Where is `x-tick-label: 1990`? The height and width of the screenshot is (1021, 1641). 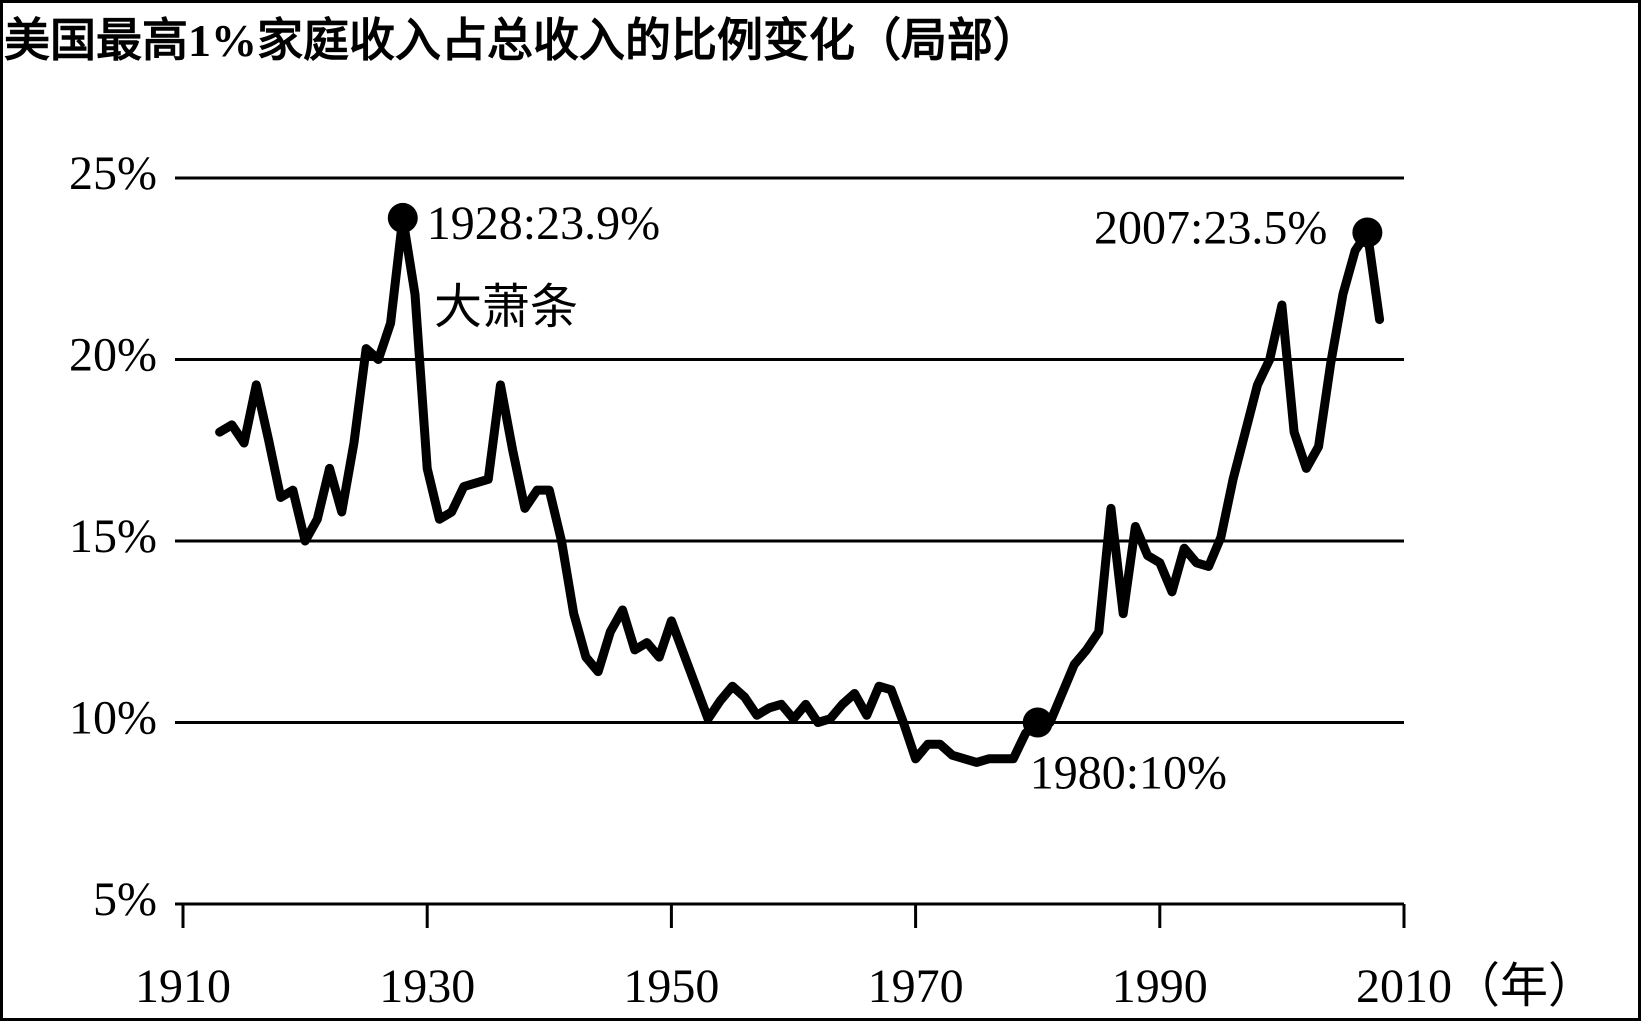 x-tick-label: 1990 is located at coordinates (1160, 986).